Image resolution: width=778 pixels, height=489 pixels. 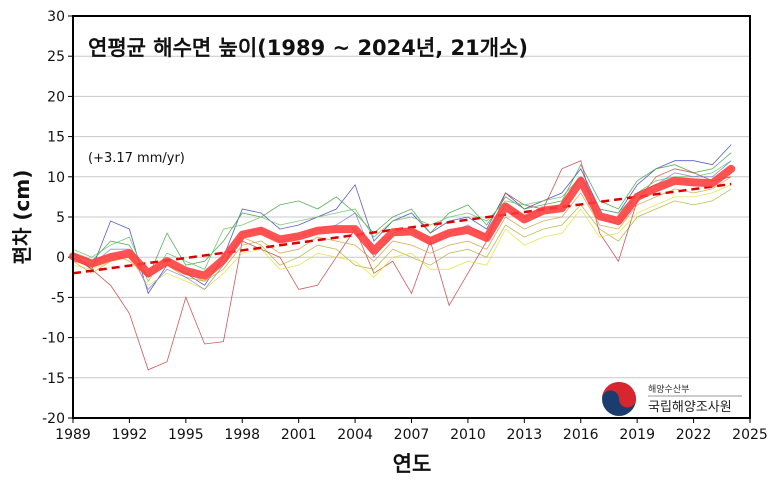 What do you see at coordinates (136, 158) in the screenshot?
I see `trend-rate-annotation: (+3.17 mm/yr)` at bounding box center [136, 158].